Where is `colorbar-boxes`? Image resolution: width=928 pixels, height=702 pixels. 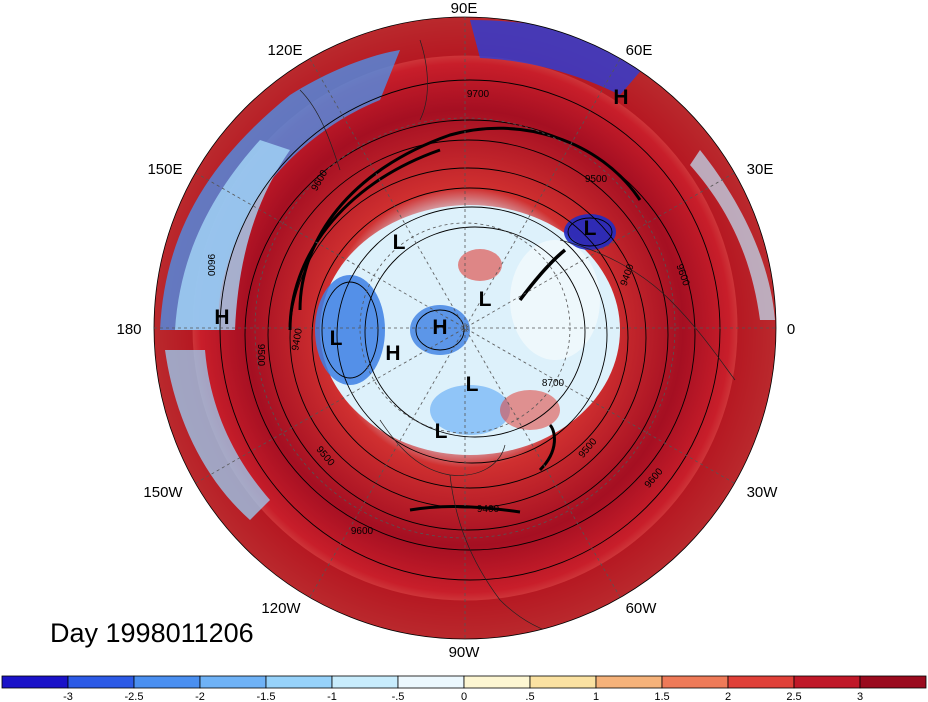 colorbar-boxes is located at coordinates (464, 682).